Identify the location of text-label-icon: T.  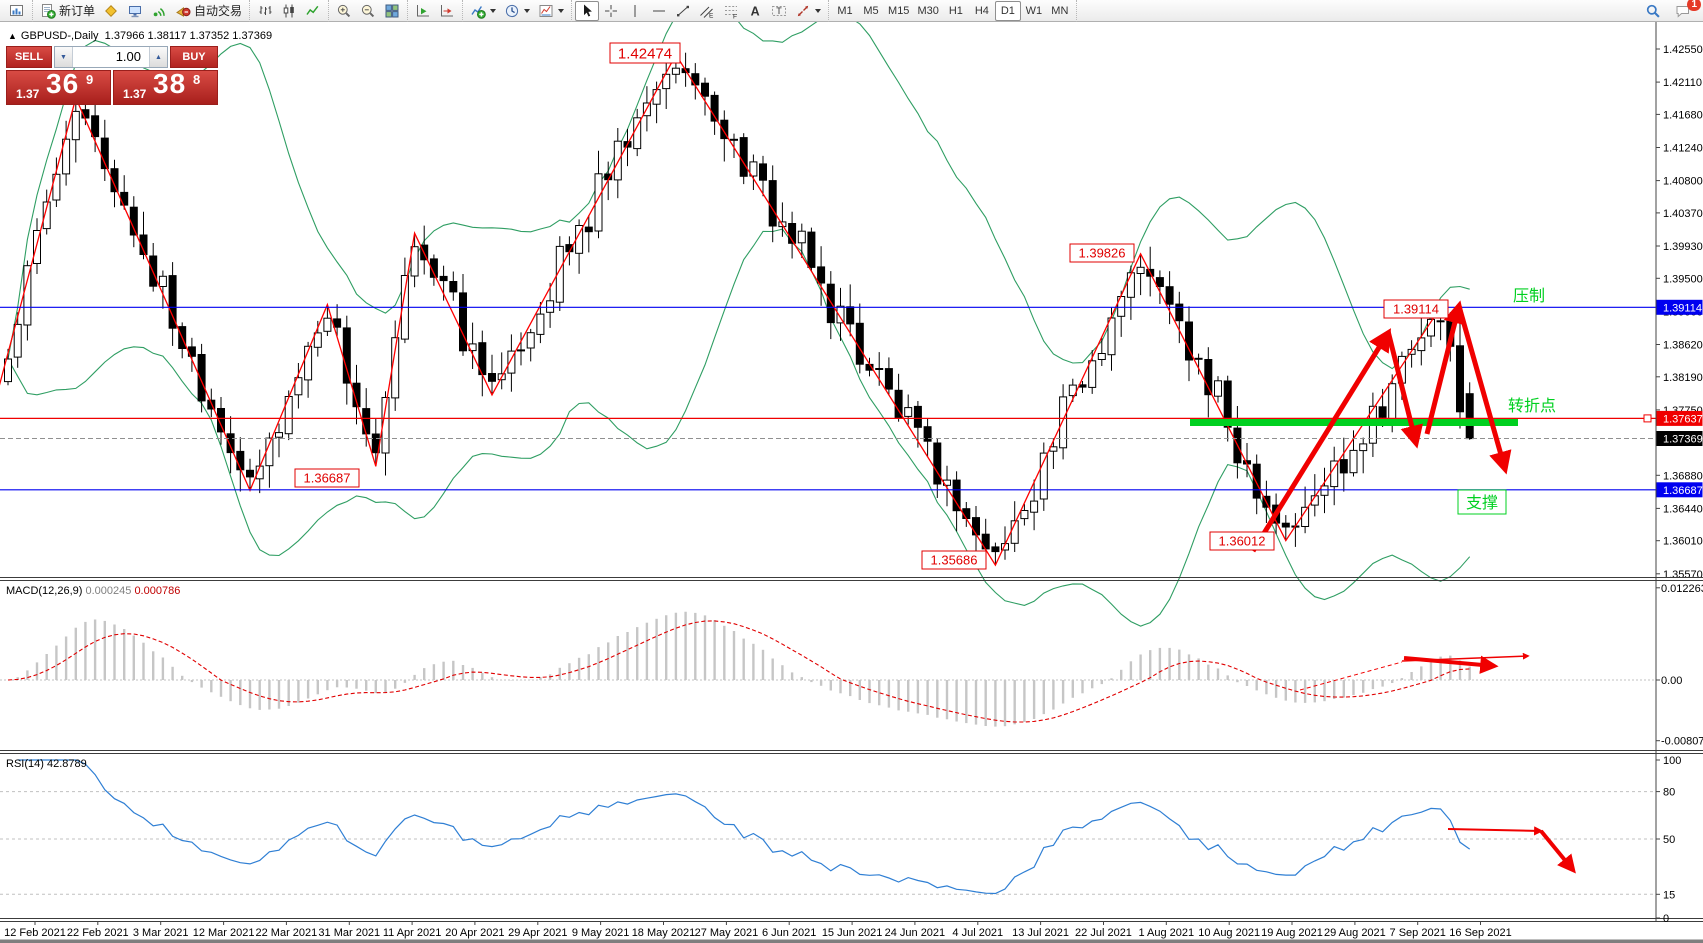
(779, 11).